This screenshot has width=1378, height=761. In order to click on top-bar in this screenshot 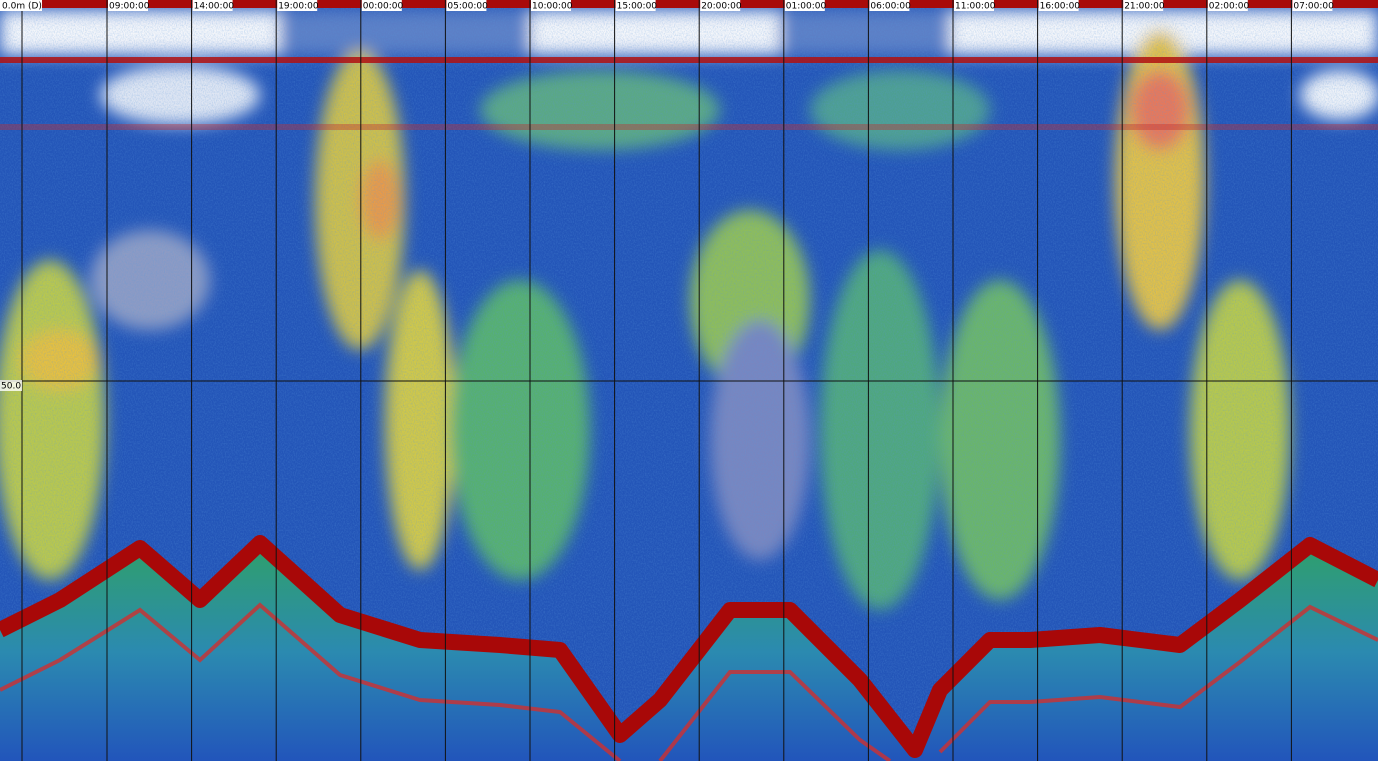, I will do `click(689, 4)`.